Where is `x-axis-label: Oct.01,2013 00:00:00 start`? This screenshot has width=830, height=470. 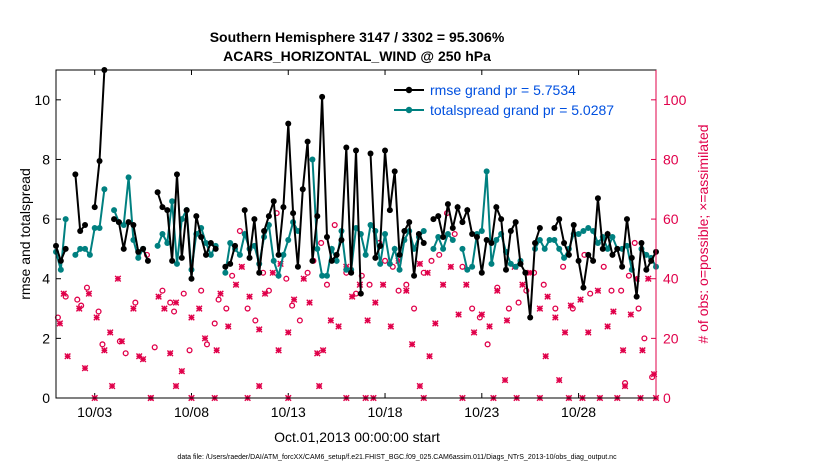 x-axis-label: Oct.01,2013 00:00:00 start is located at coordinates (357, 437).